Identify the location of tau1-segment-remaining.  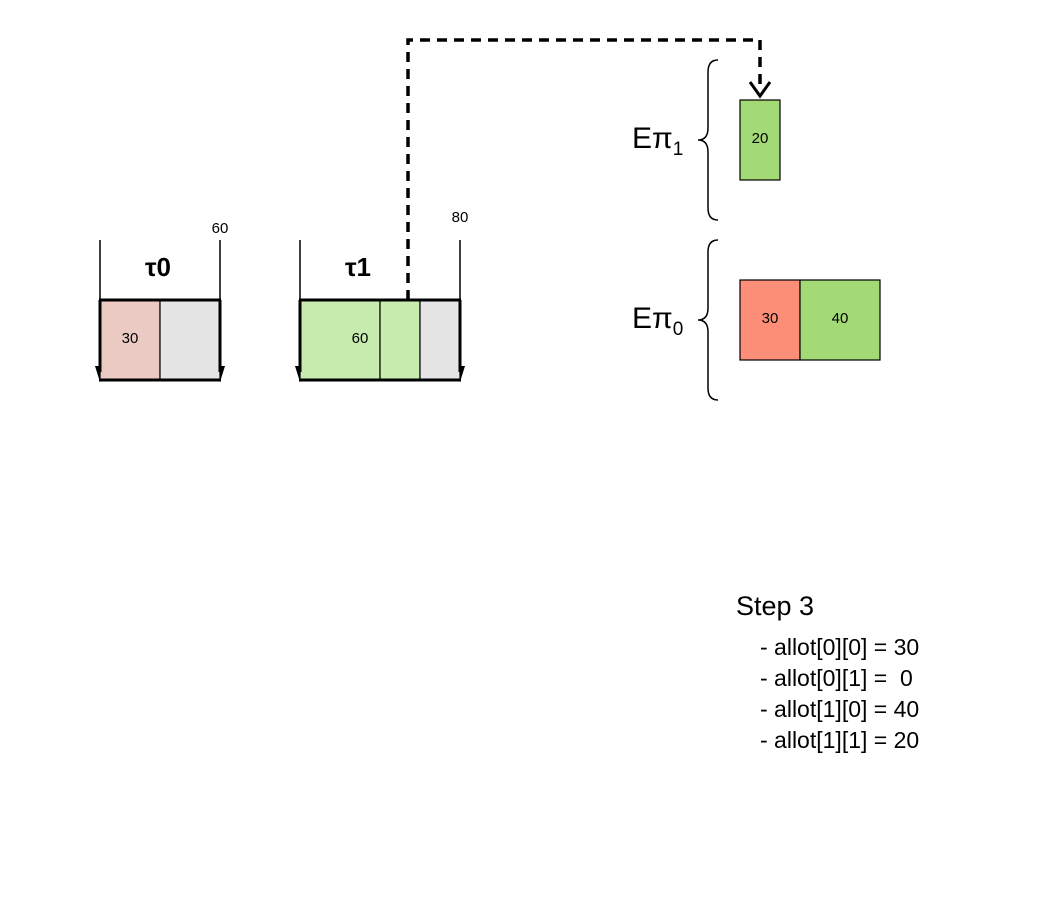
(440, 340).